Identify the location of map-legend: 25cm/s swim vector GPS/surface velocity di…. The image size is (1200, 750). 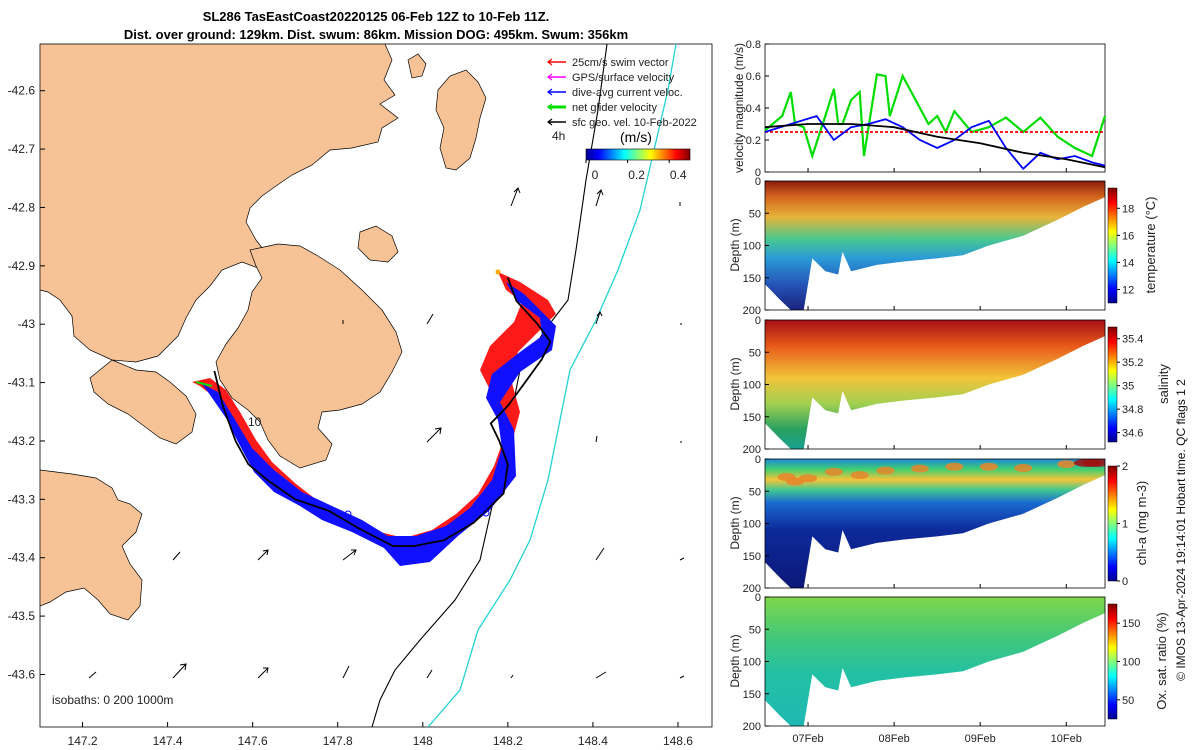
(622, 93).